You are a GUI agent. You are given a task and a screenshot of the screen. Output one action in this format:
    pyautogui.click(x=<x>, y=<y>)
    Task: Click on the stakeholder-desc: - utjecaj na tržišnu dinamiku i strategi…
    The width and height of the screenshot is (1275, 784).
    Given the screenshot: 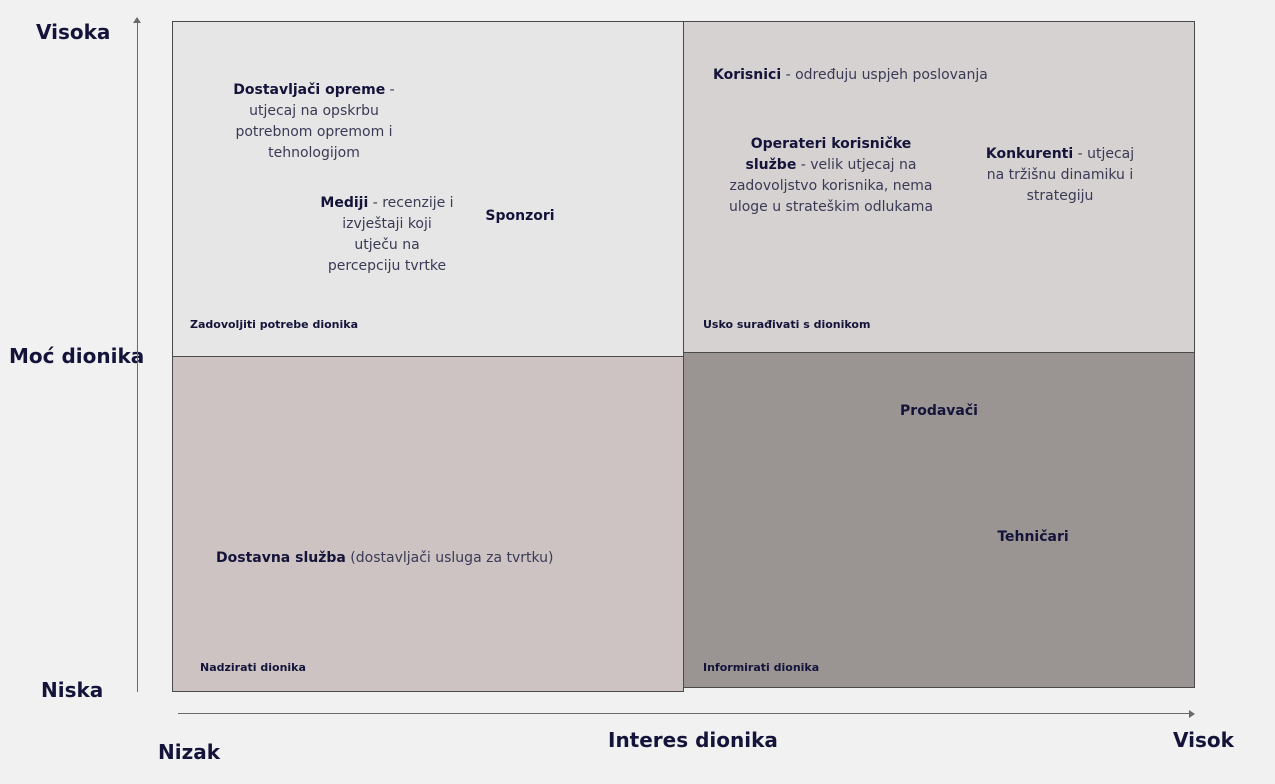 What is the action you would take?
    pyautogui.click(x=1060, y=175)
    